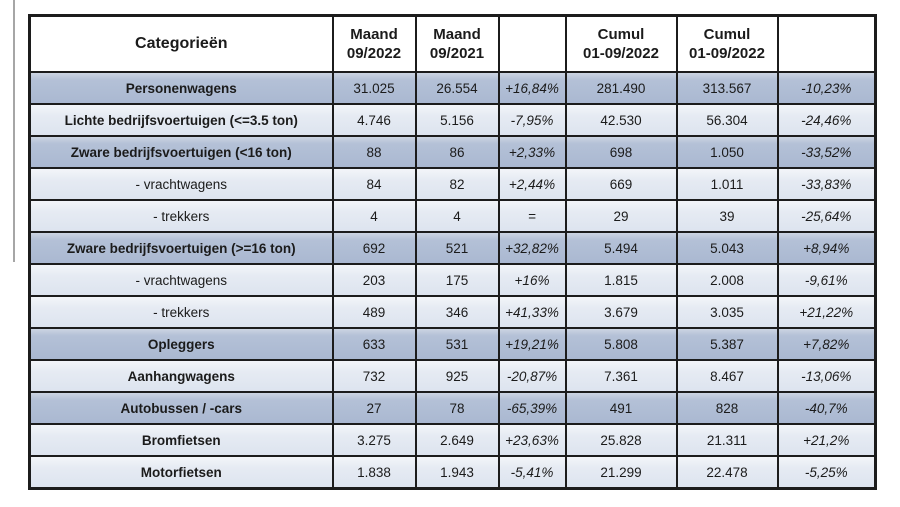 This screenshot has height=507, width=900. Describe the element at coordinates (621, 280) in the screenshot. I see `value-cell: 1.815` at that location.